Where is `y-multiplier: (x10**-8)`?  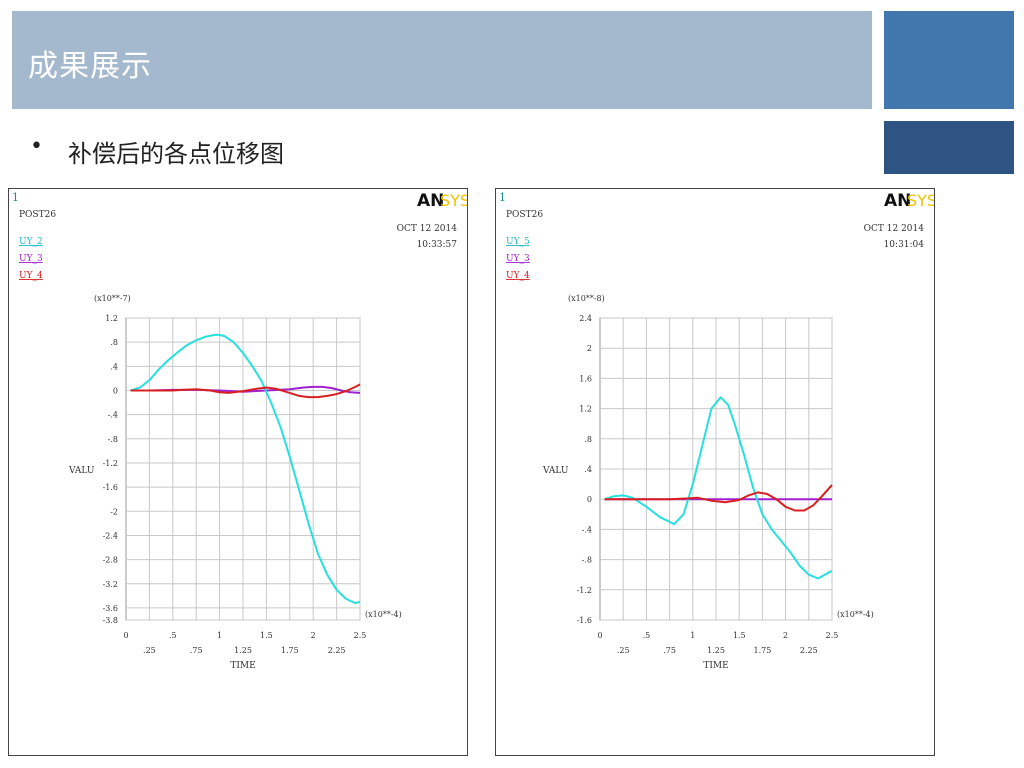 y-multiplier: (x10**-8) is located at coordinates (586, 298).